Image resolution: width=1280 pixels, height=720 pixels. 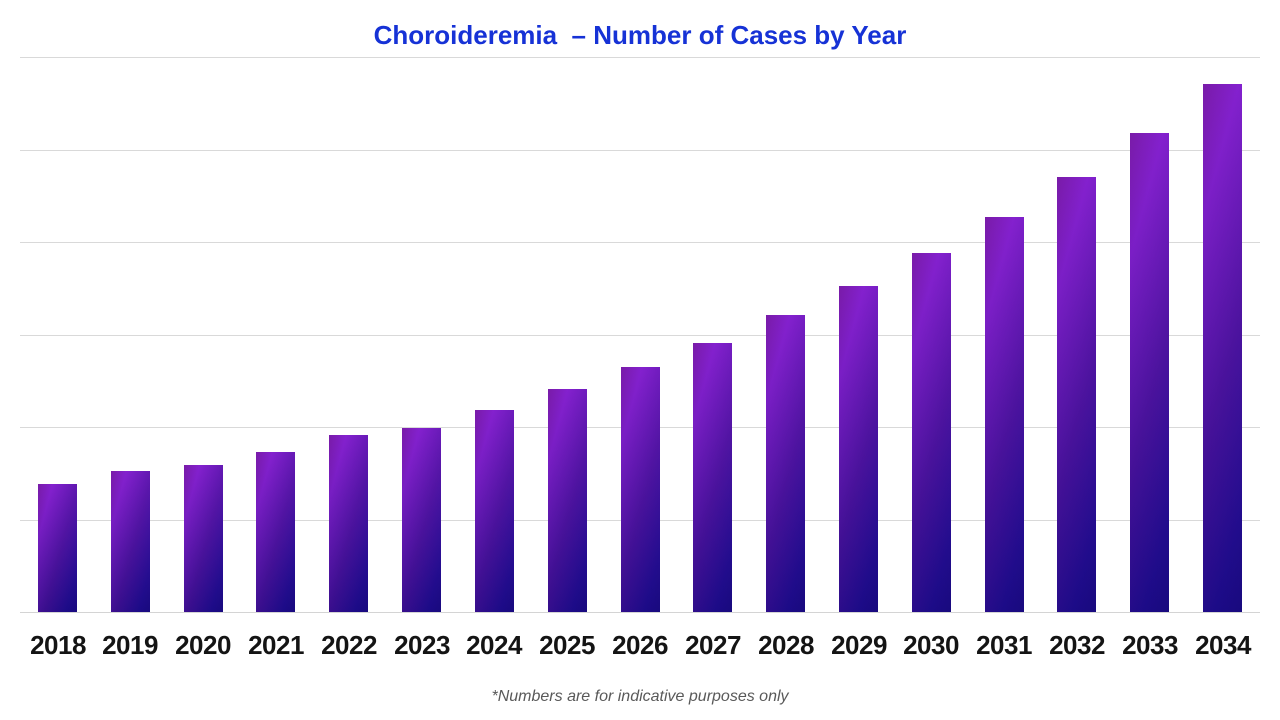 I want to click on x-axis-label-2021: 2021, so click(x=276, y=645).